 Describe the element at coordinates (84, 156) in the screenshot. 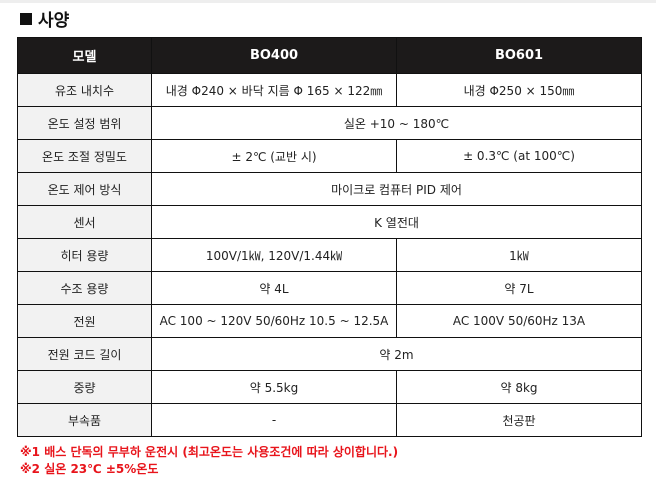

I see `row-label: 온도 조절 정밀도` at that location.